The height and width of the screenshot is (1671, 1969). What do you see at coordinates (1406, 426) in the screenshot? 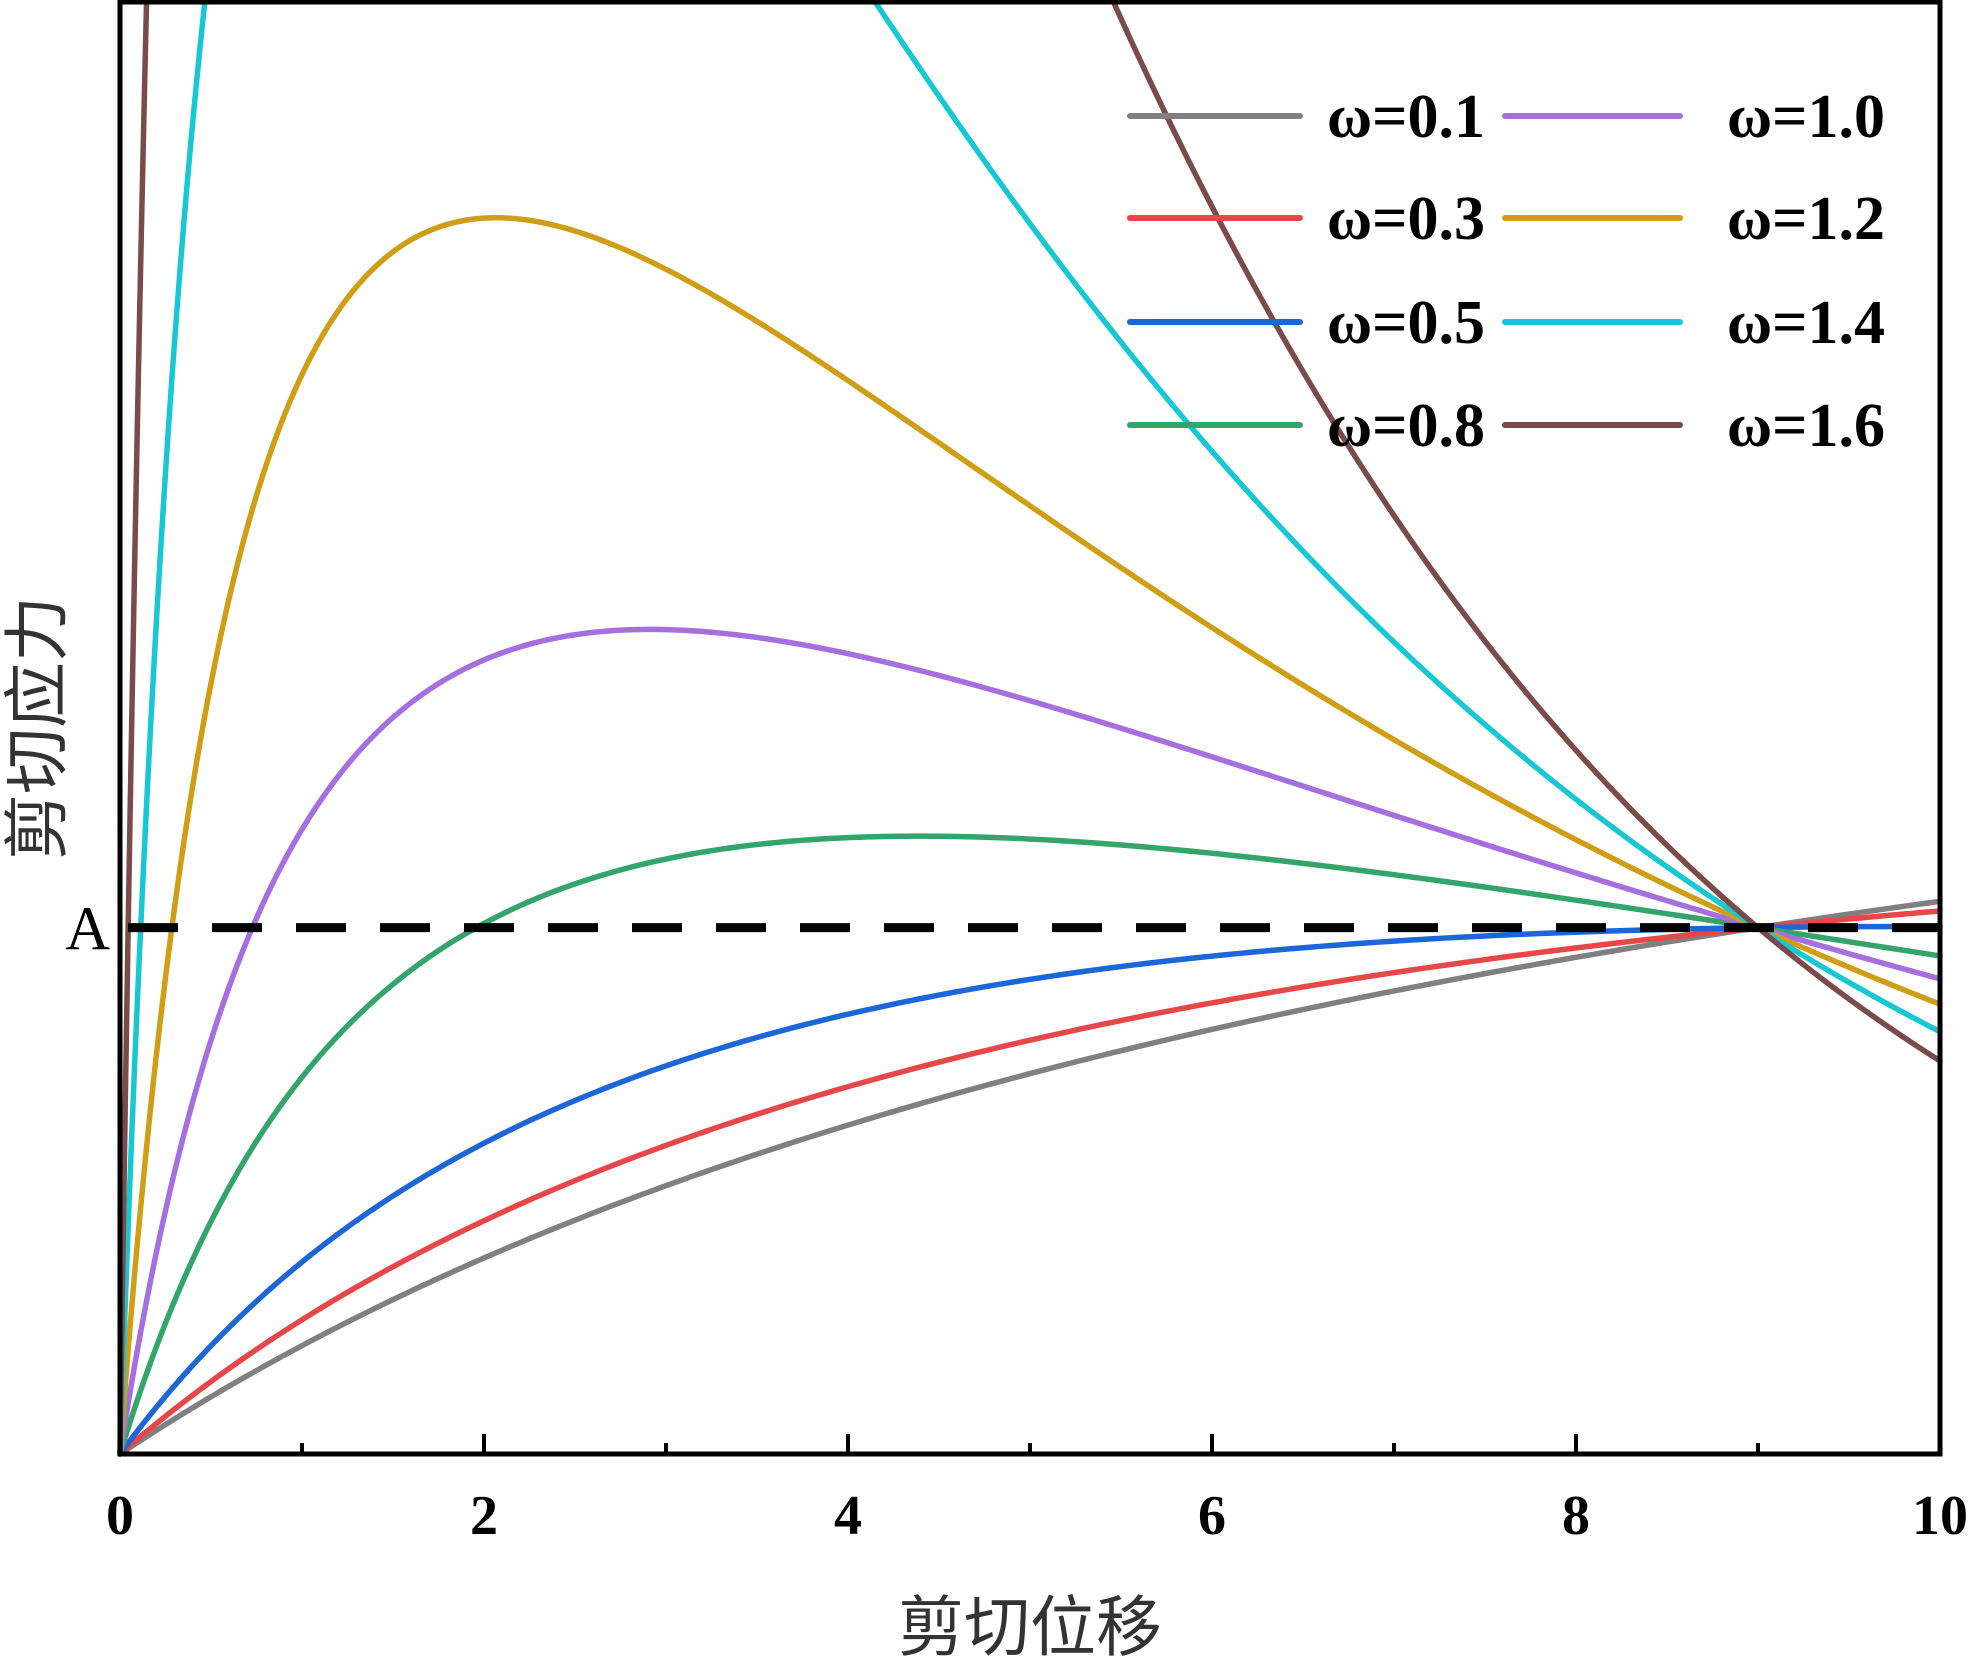
I see `legend-label: ω=0.8` at bounding box center [1406, 426].